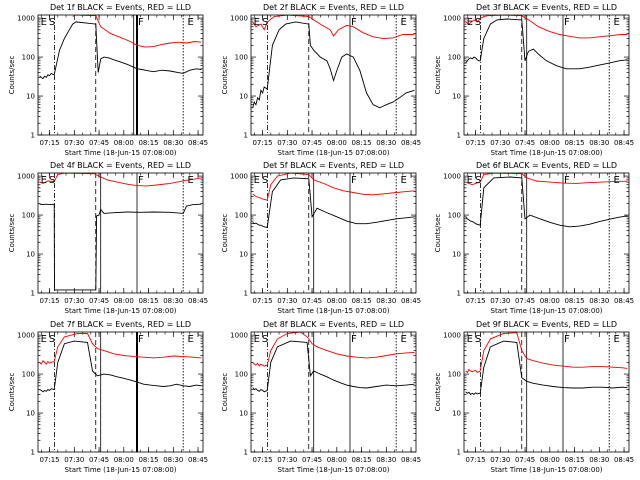 This screenshot has height=480, width=640. Describe the element at coordinates (333, 324) in the screenshot. I see `panel-title: Det 8f BLACK = Events, RED = LLD` at that location.